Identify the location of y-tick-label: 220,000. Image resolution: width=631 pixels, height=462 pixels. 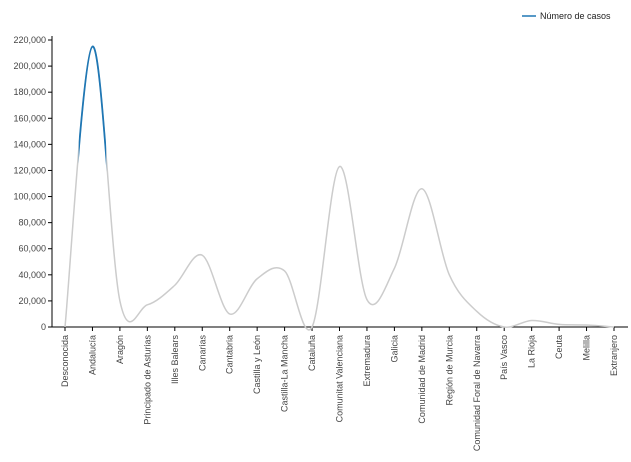
(29, 40).